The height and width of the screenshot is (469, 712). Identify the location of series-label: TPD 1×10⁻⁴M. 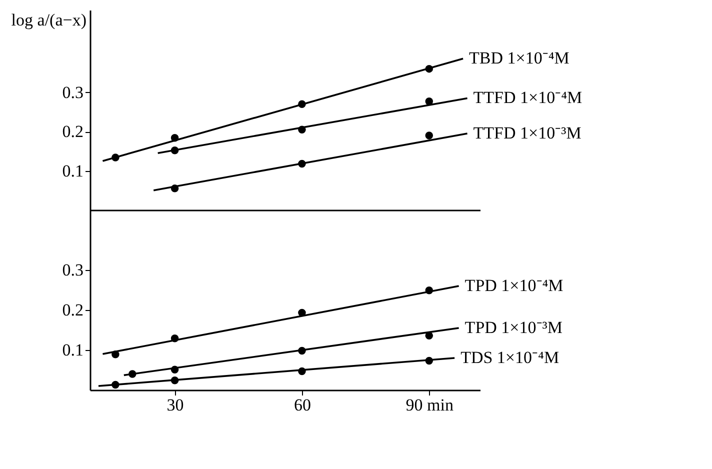
(514, 285).